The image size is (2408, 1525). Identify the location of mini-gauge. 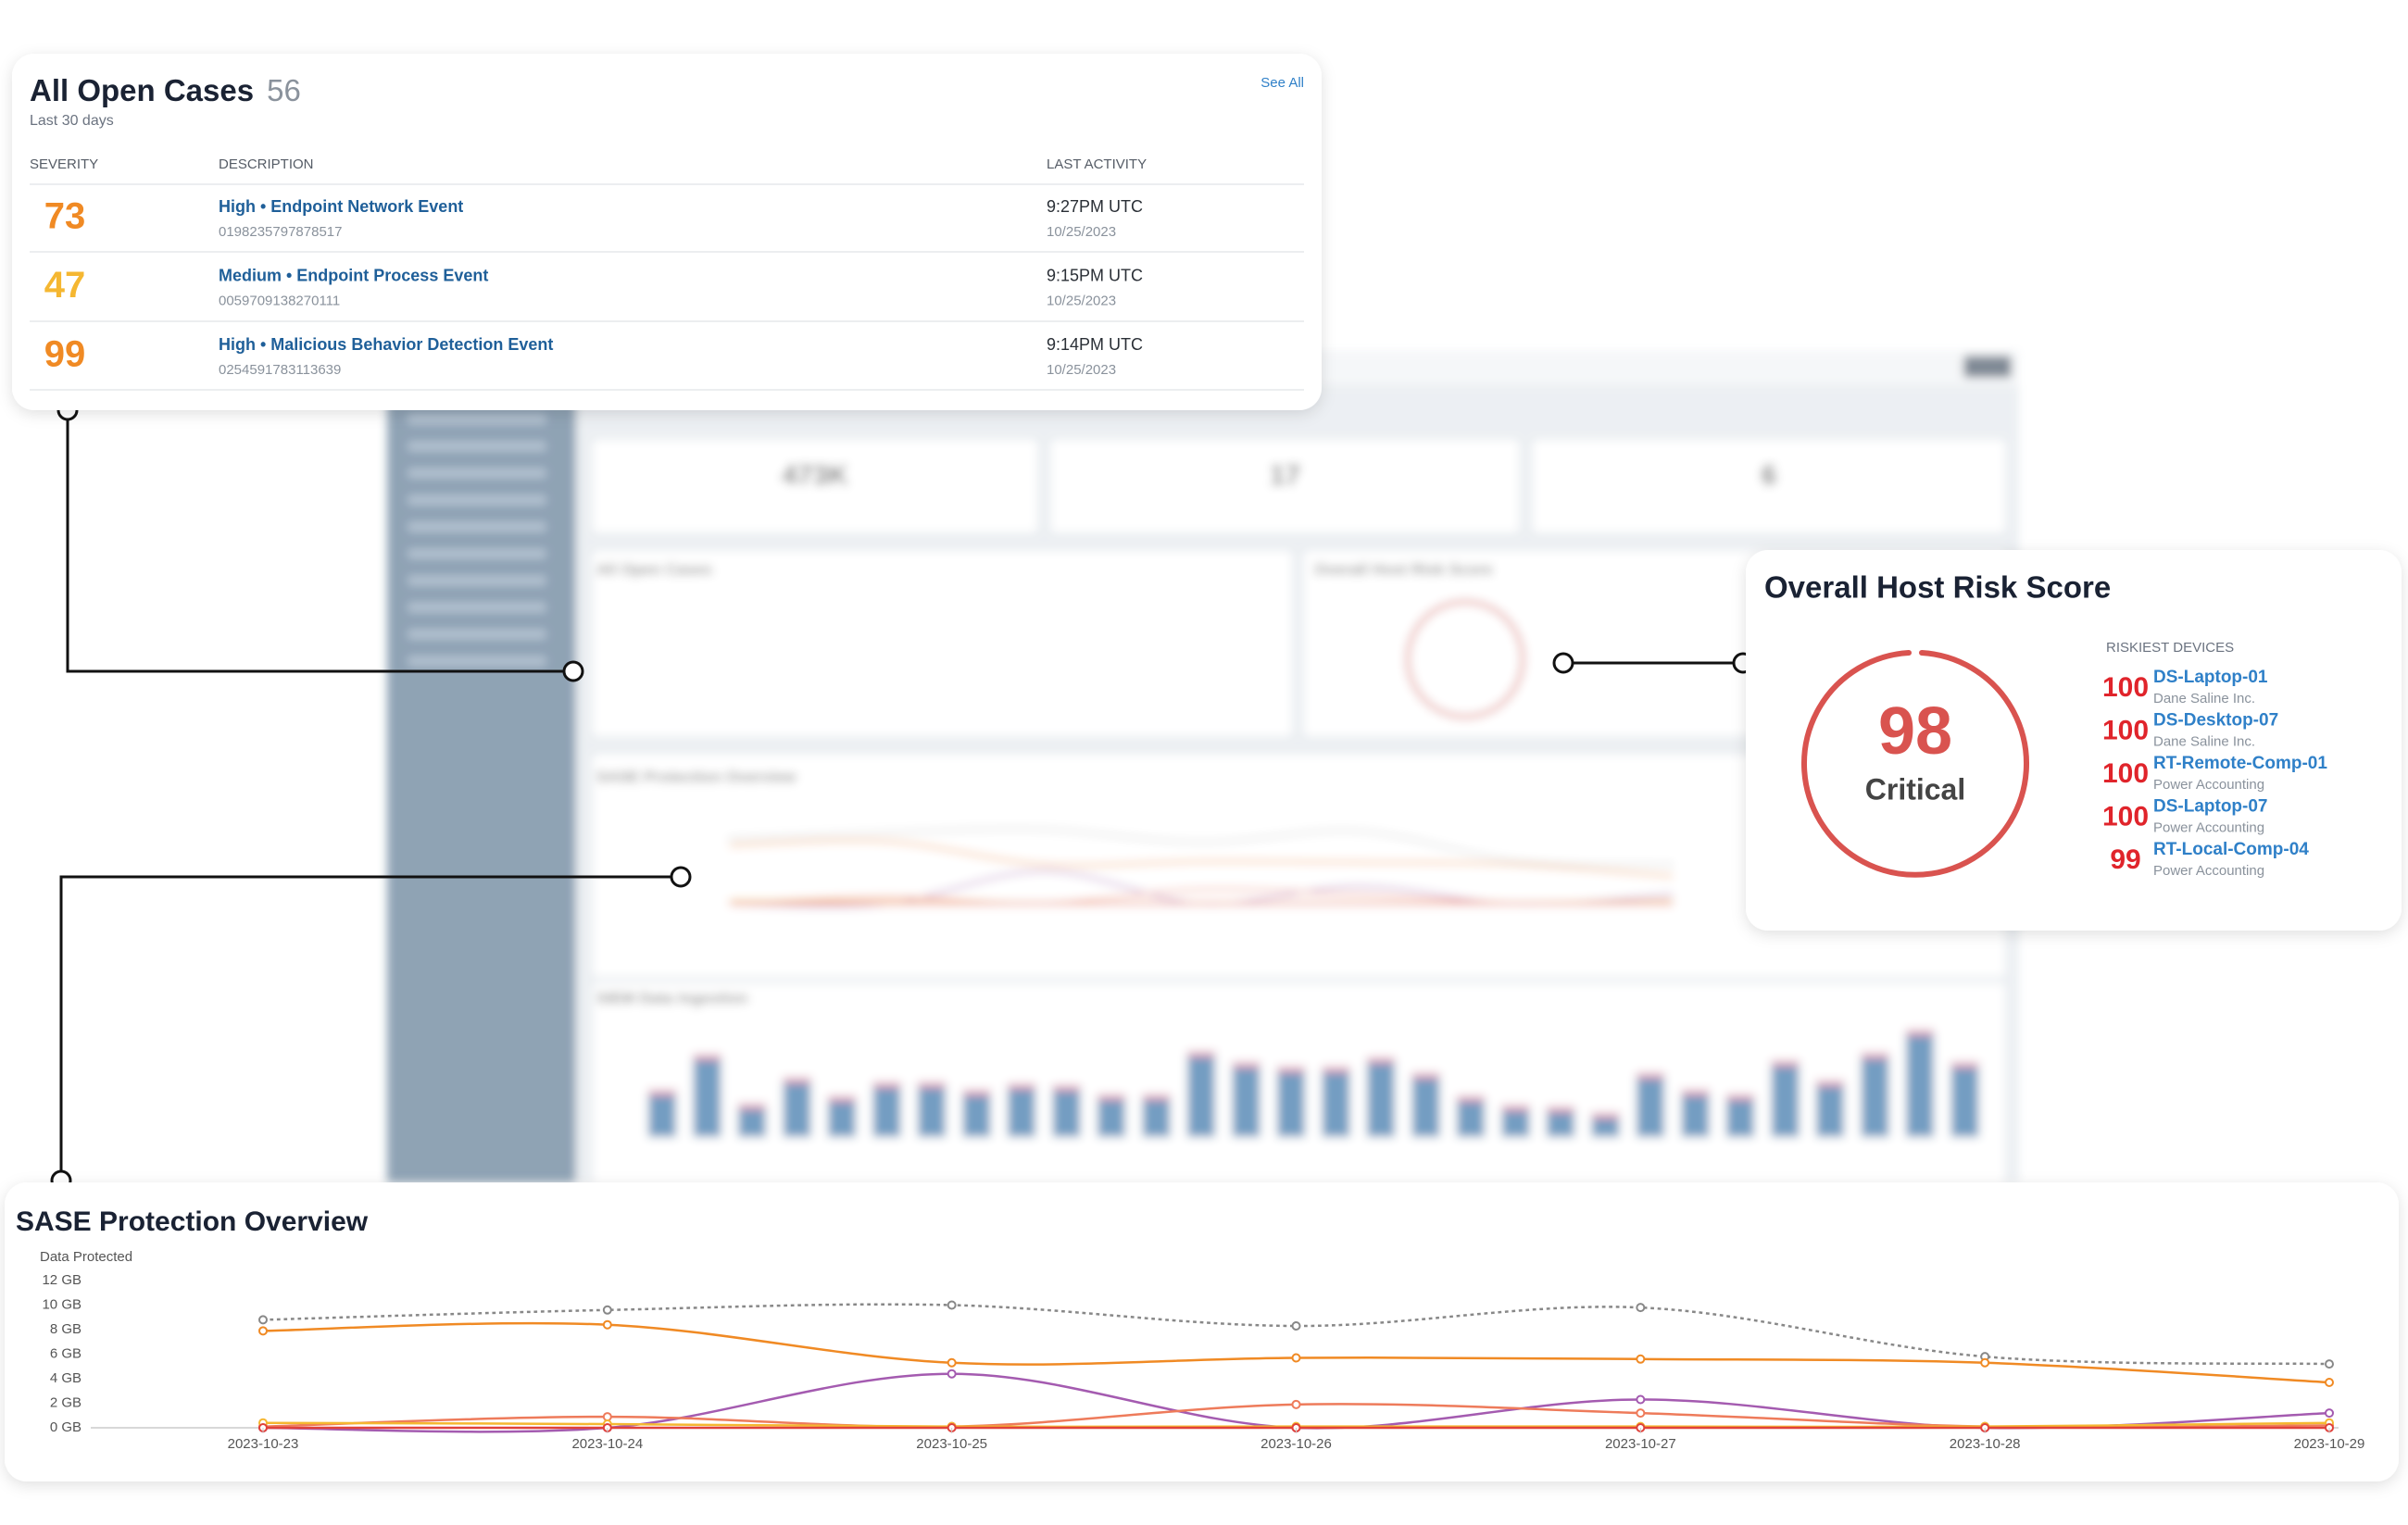
(1465, 659).